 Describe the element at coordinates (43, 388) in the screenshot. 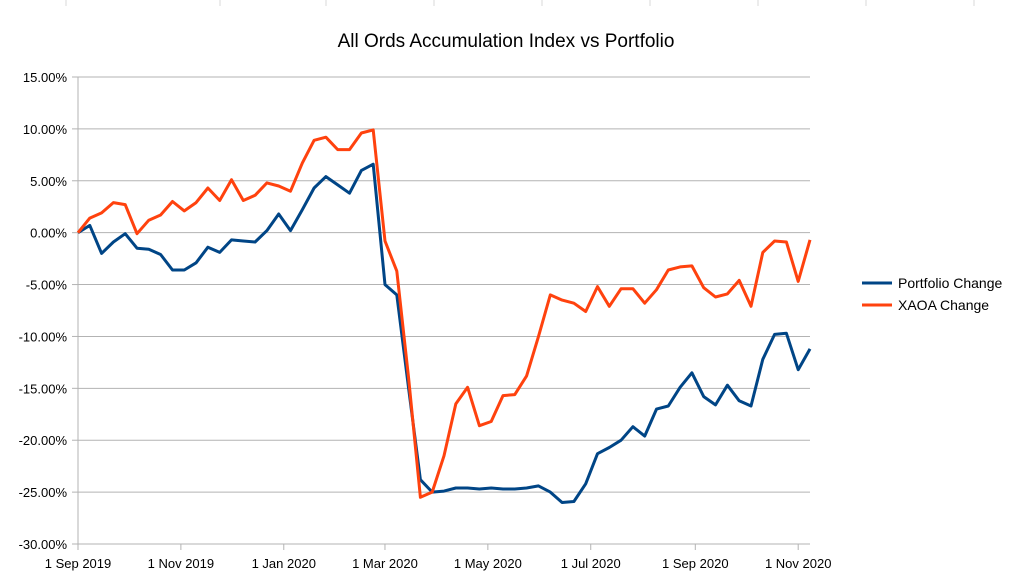

I see `y-tick-label: -15.00%` at that location.